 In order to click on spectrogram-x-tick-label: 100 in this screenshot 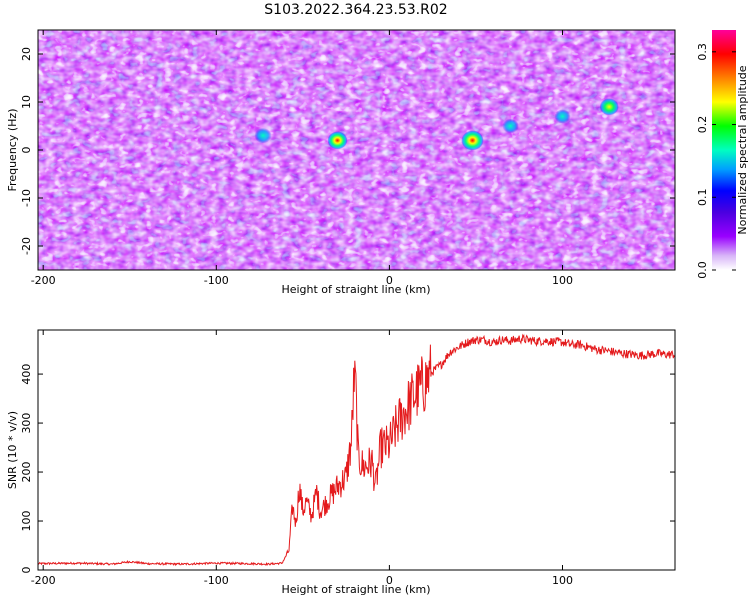, I will do `click(562, 280)`.